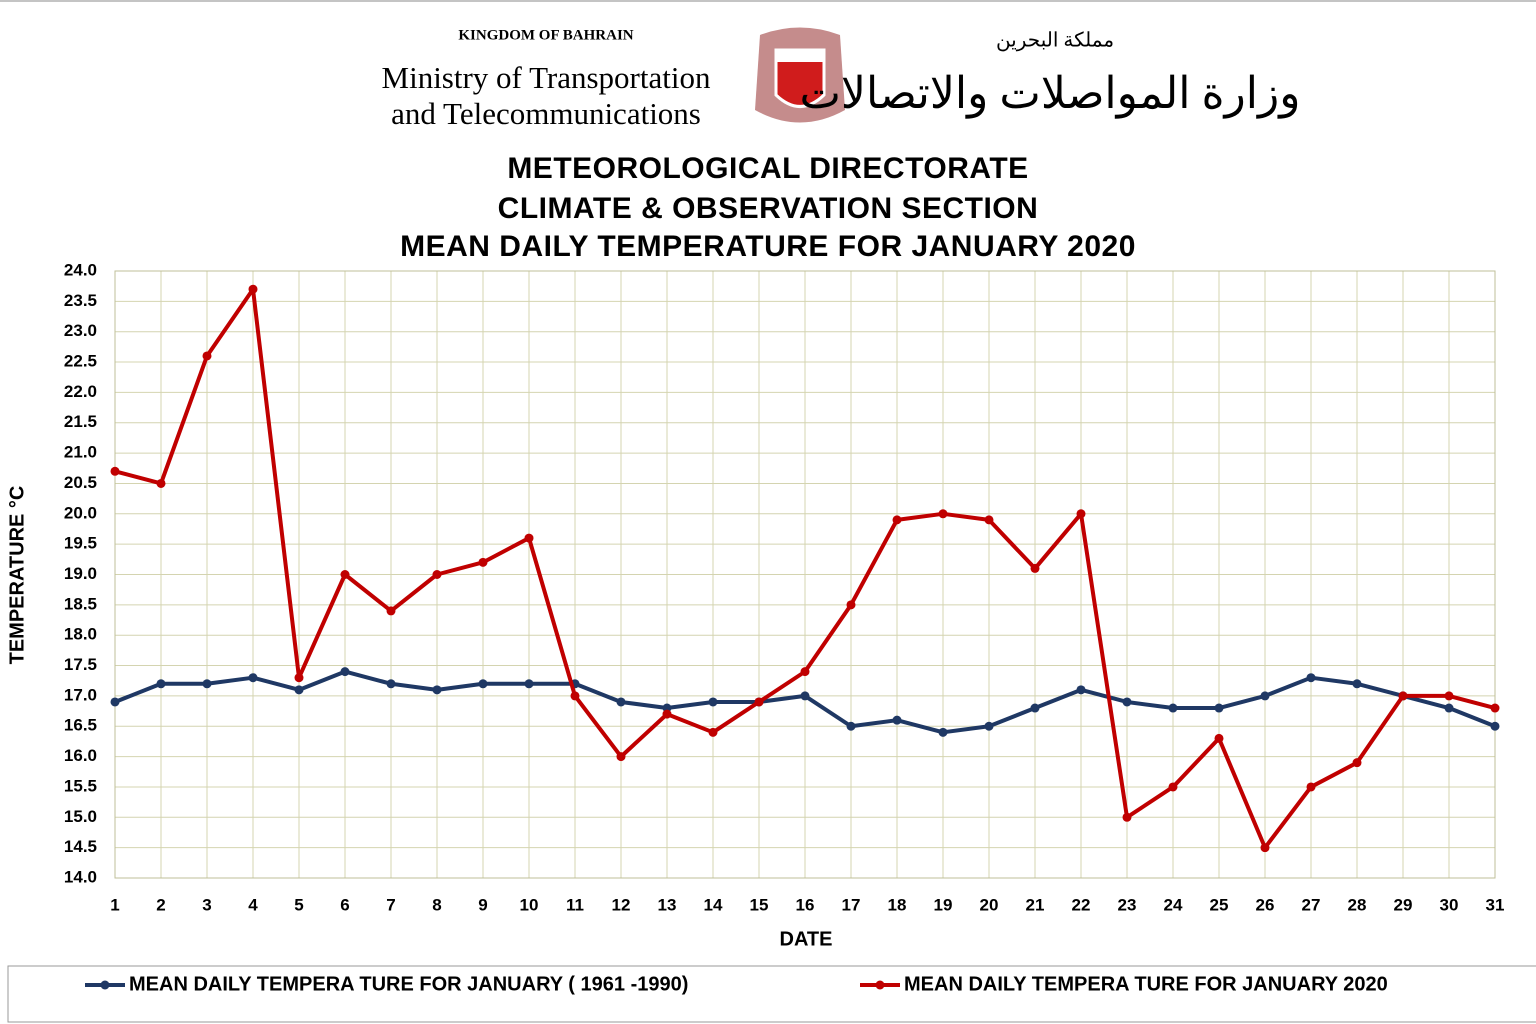 The image size is (1536, 1024). I want to click on x-tick-label: 13, so click(667, 904).